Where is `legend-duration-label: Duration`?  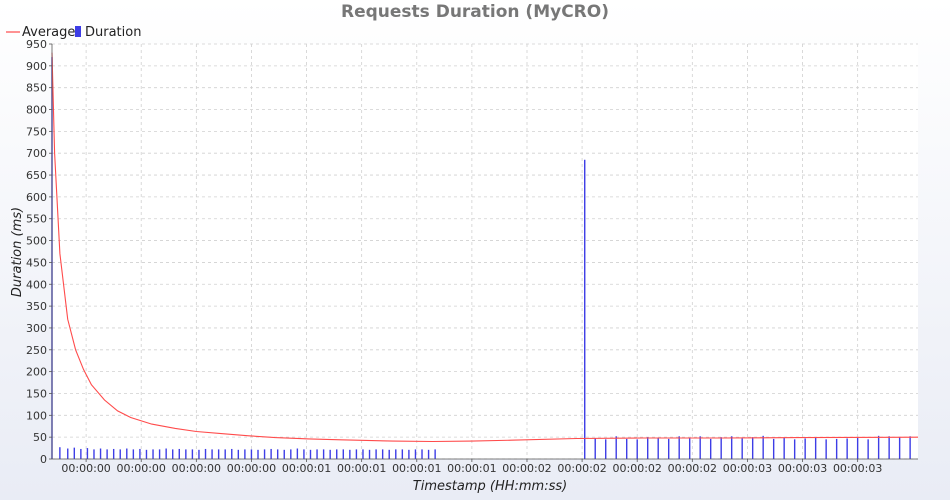 legend-duration-label: Duration is located at coordinates (113, 32).